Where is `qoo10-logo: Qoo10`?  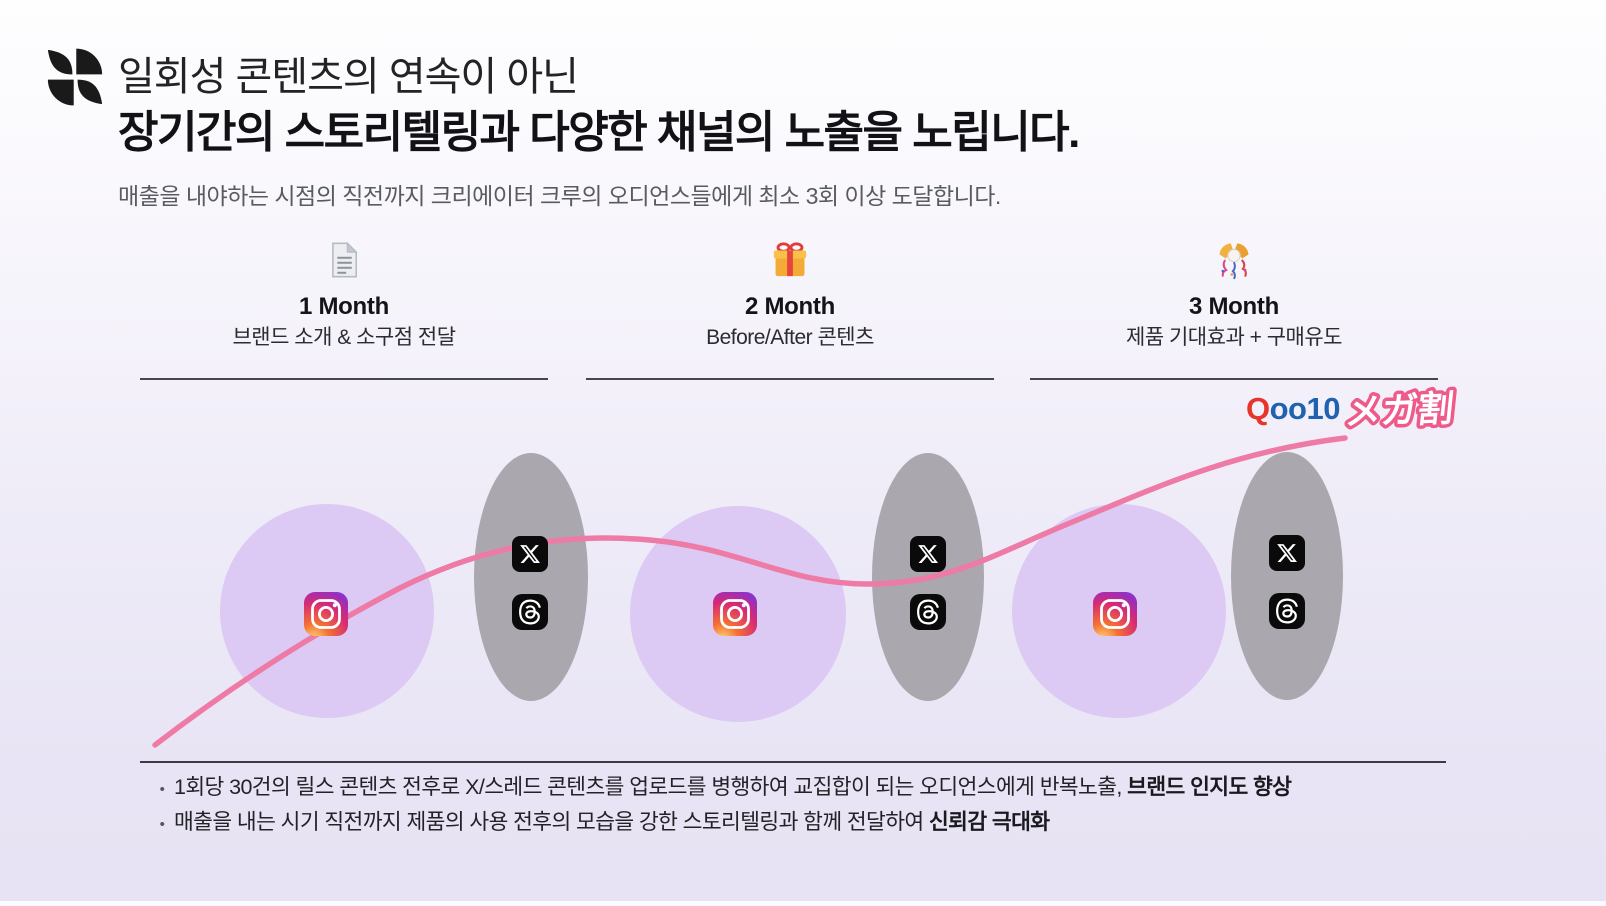 qoo10-logo: Qoo10 is located at coordinates (1293, 409).